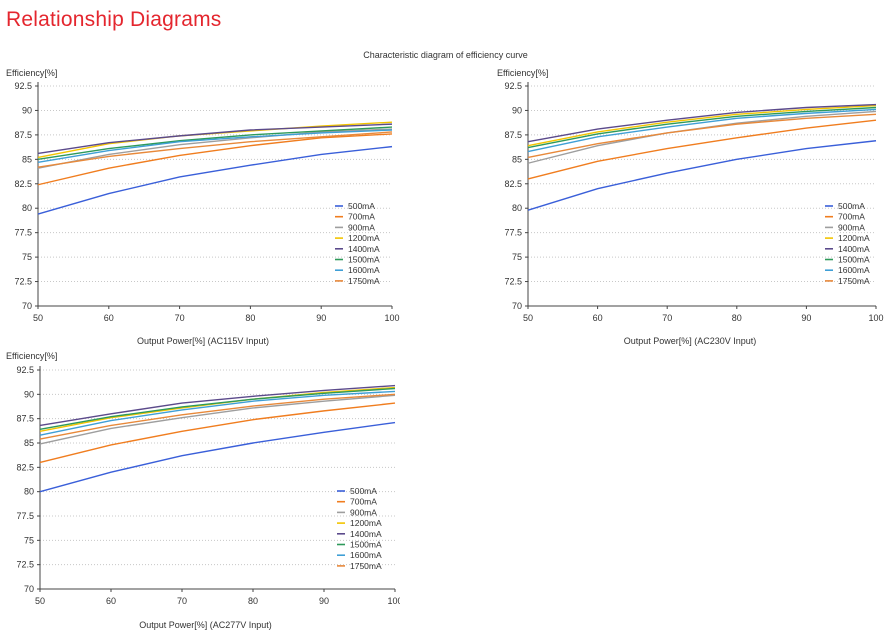 The height and width of the screenshot is (642, 891). I want to click on x-axis-title: Output Power[%] (AC115V Input), so click(203, 341).